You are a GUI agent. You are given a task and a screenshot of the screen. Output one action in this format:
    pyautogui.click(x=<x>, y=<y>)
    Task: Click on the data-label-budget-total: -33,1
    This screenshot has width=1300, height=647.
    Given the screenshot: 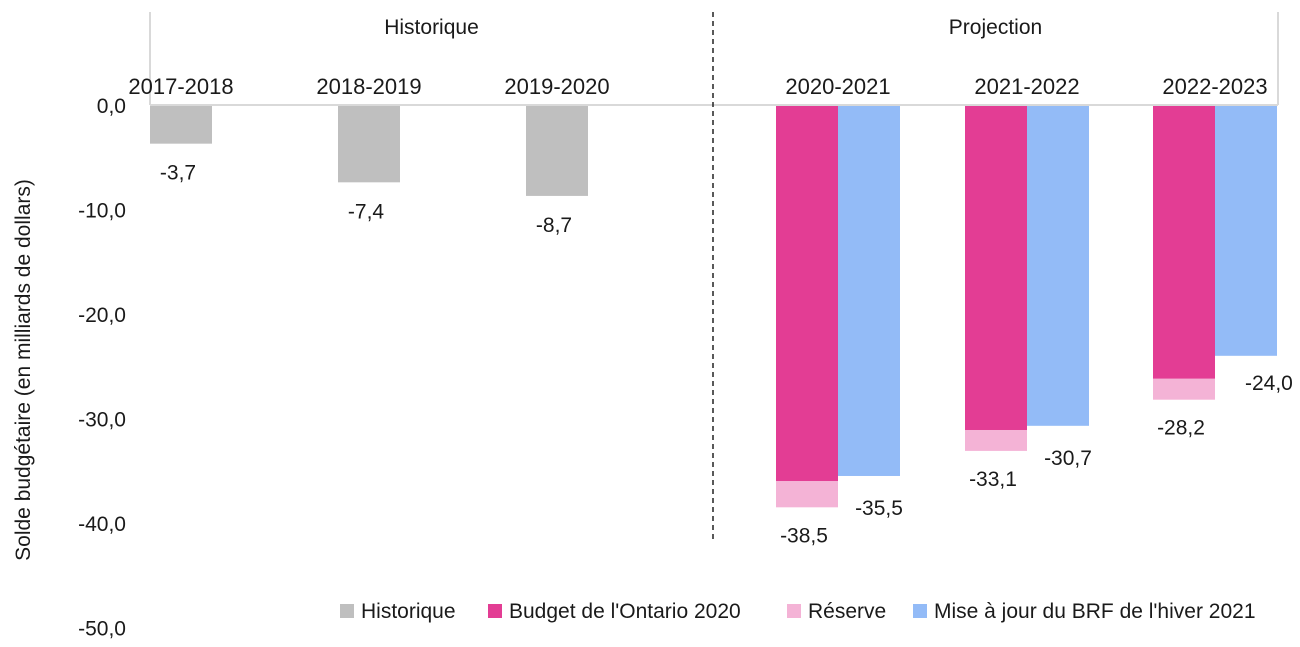 What is the action you would take?
    pyautogui.click(x=993, y=479)
    